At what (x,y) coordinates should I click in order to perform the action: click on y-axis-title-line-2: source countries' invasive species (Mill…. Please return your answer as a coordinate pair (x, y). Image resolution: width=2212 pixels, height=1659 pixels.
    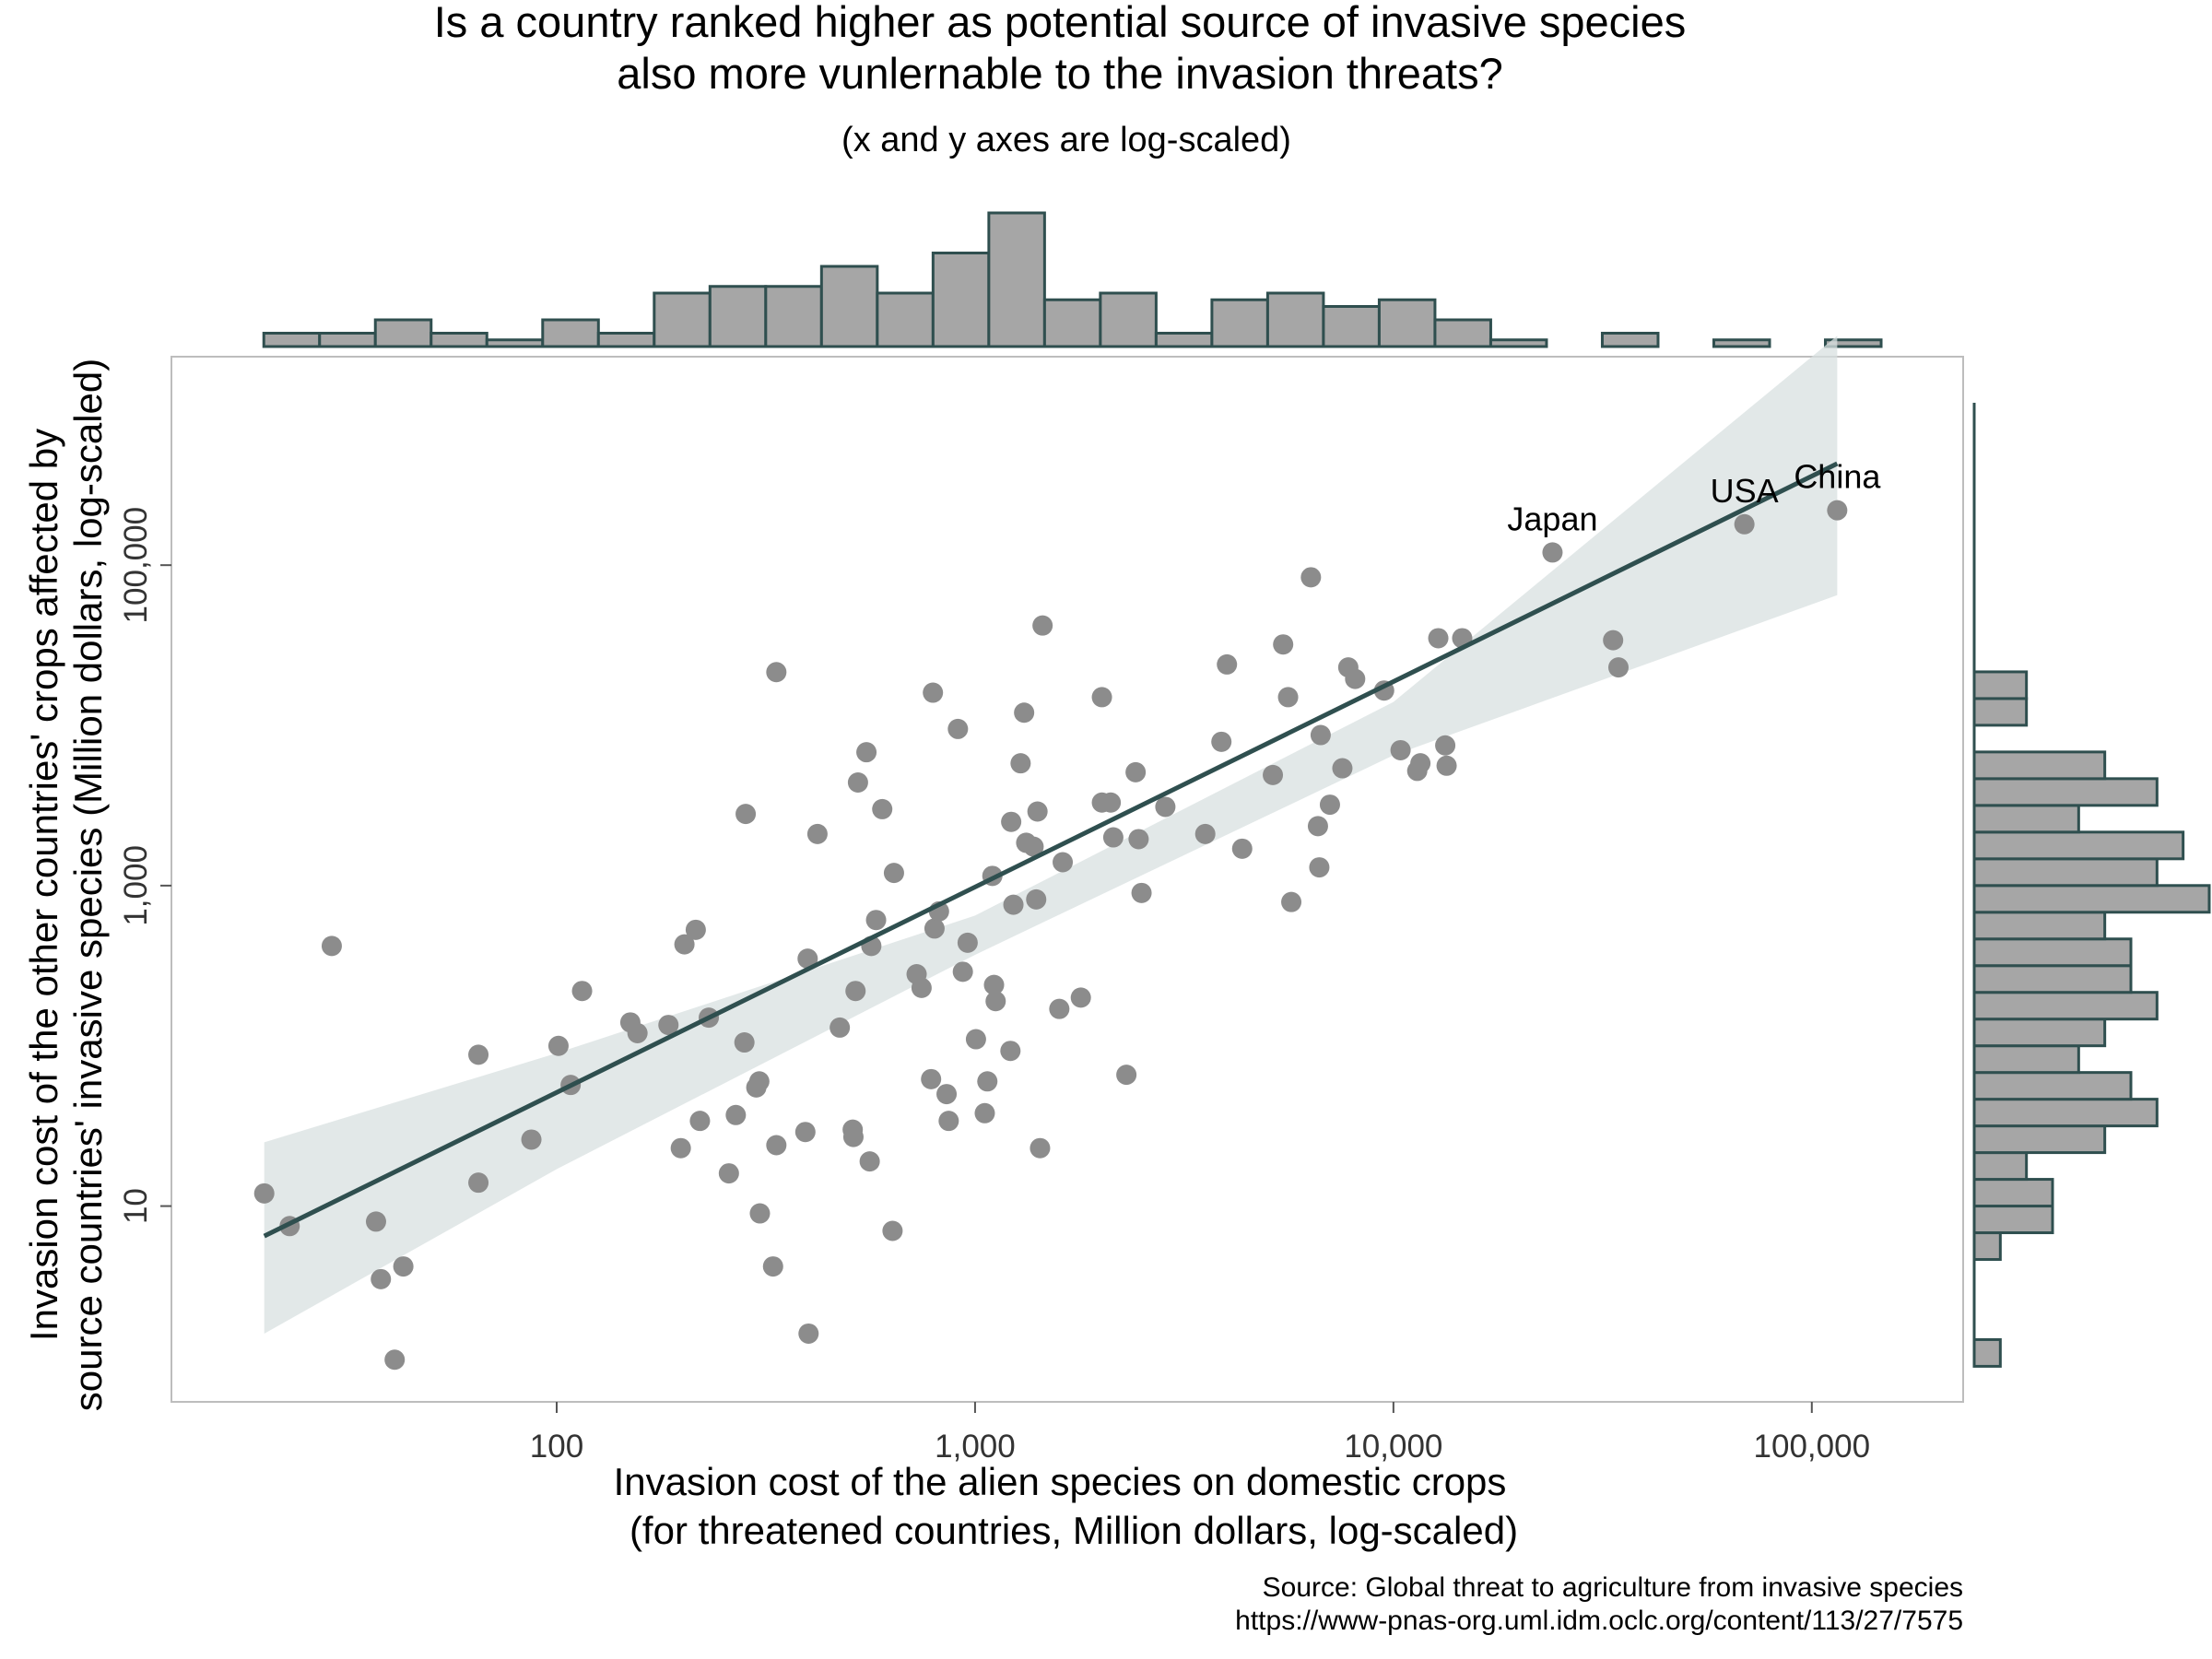
    Looking at the image, I should click on (88, 885).